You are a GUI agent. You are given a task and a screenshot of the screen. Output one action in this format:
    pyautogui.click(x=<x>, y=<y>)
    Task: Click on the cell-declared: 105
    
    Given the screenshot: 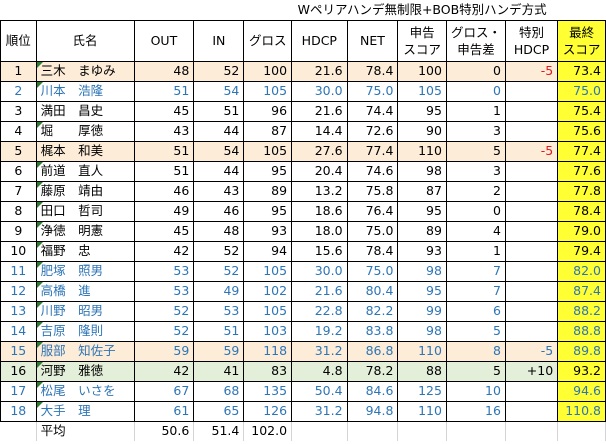 What is the action you would take?
    pyautogui.click(x=422, y=91)
    